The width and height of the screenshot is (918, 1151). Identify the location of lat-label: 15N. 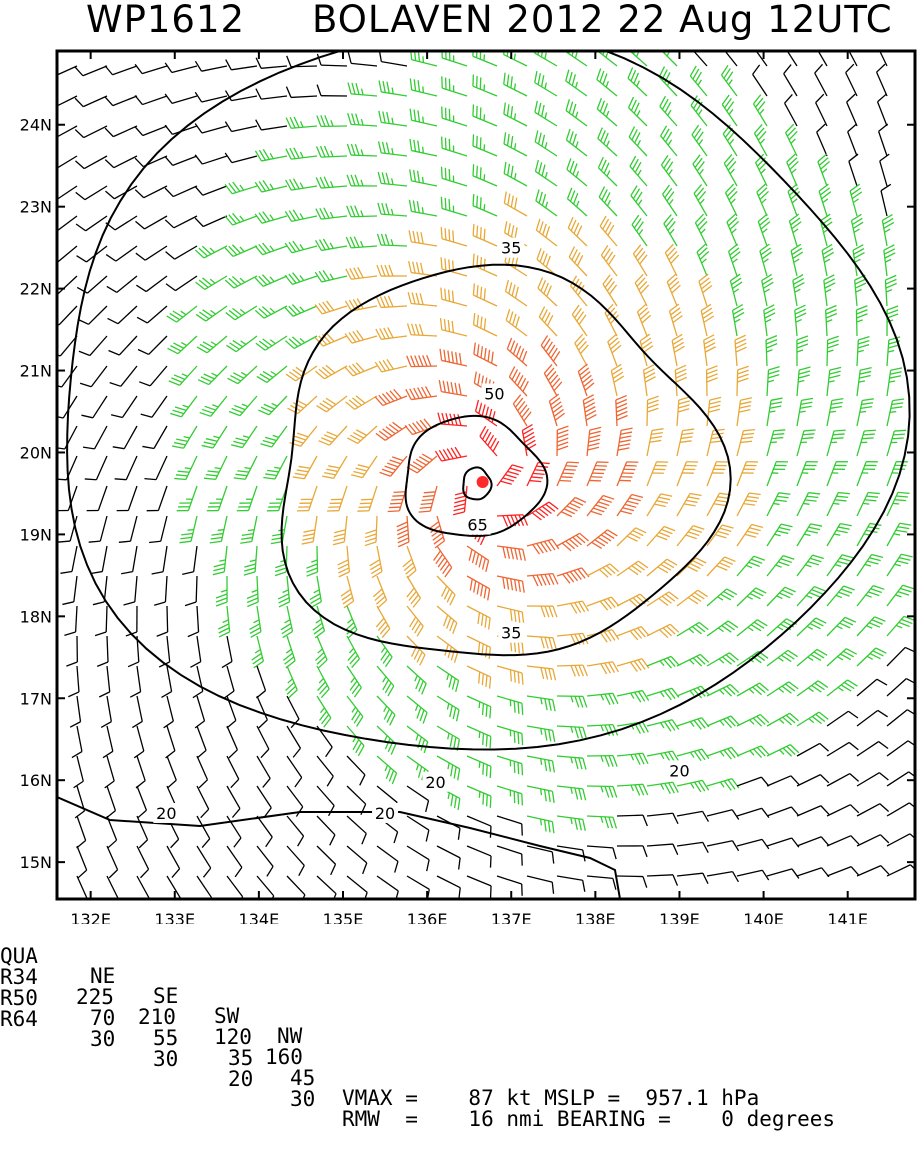
(36, 862).